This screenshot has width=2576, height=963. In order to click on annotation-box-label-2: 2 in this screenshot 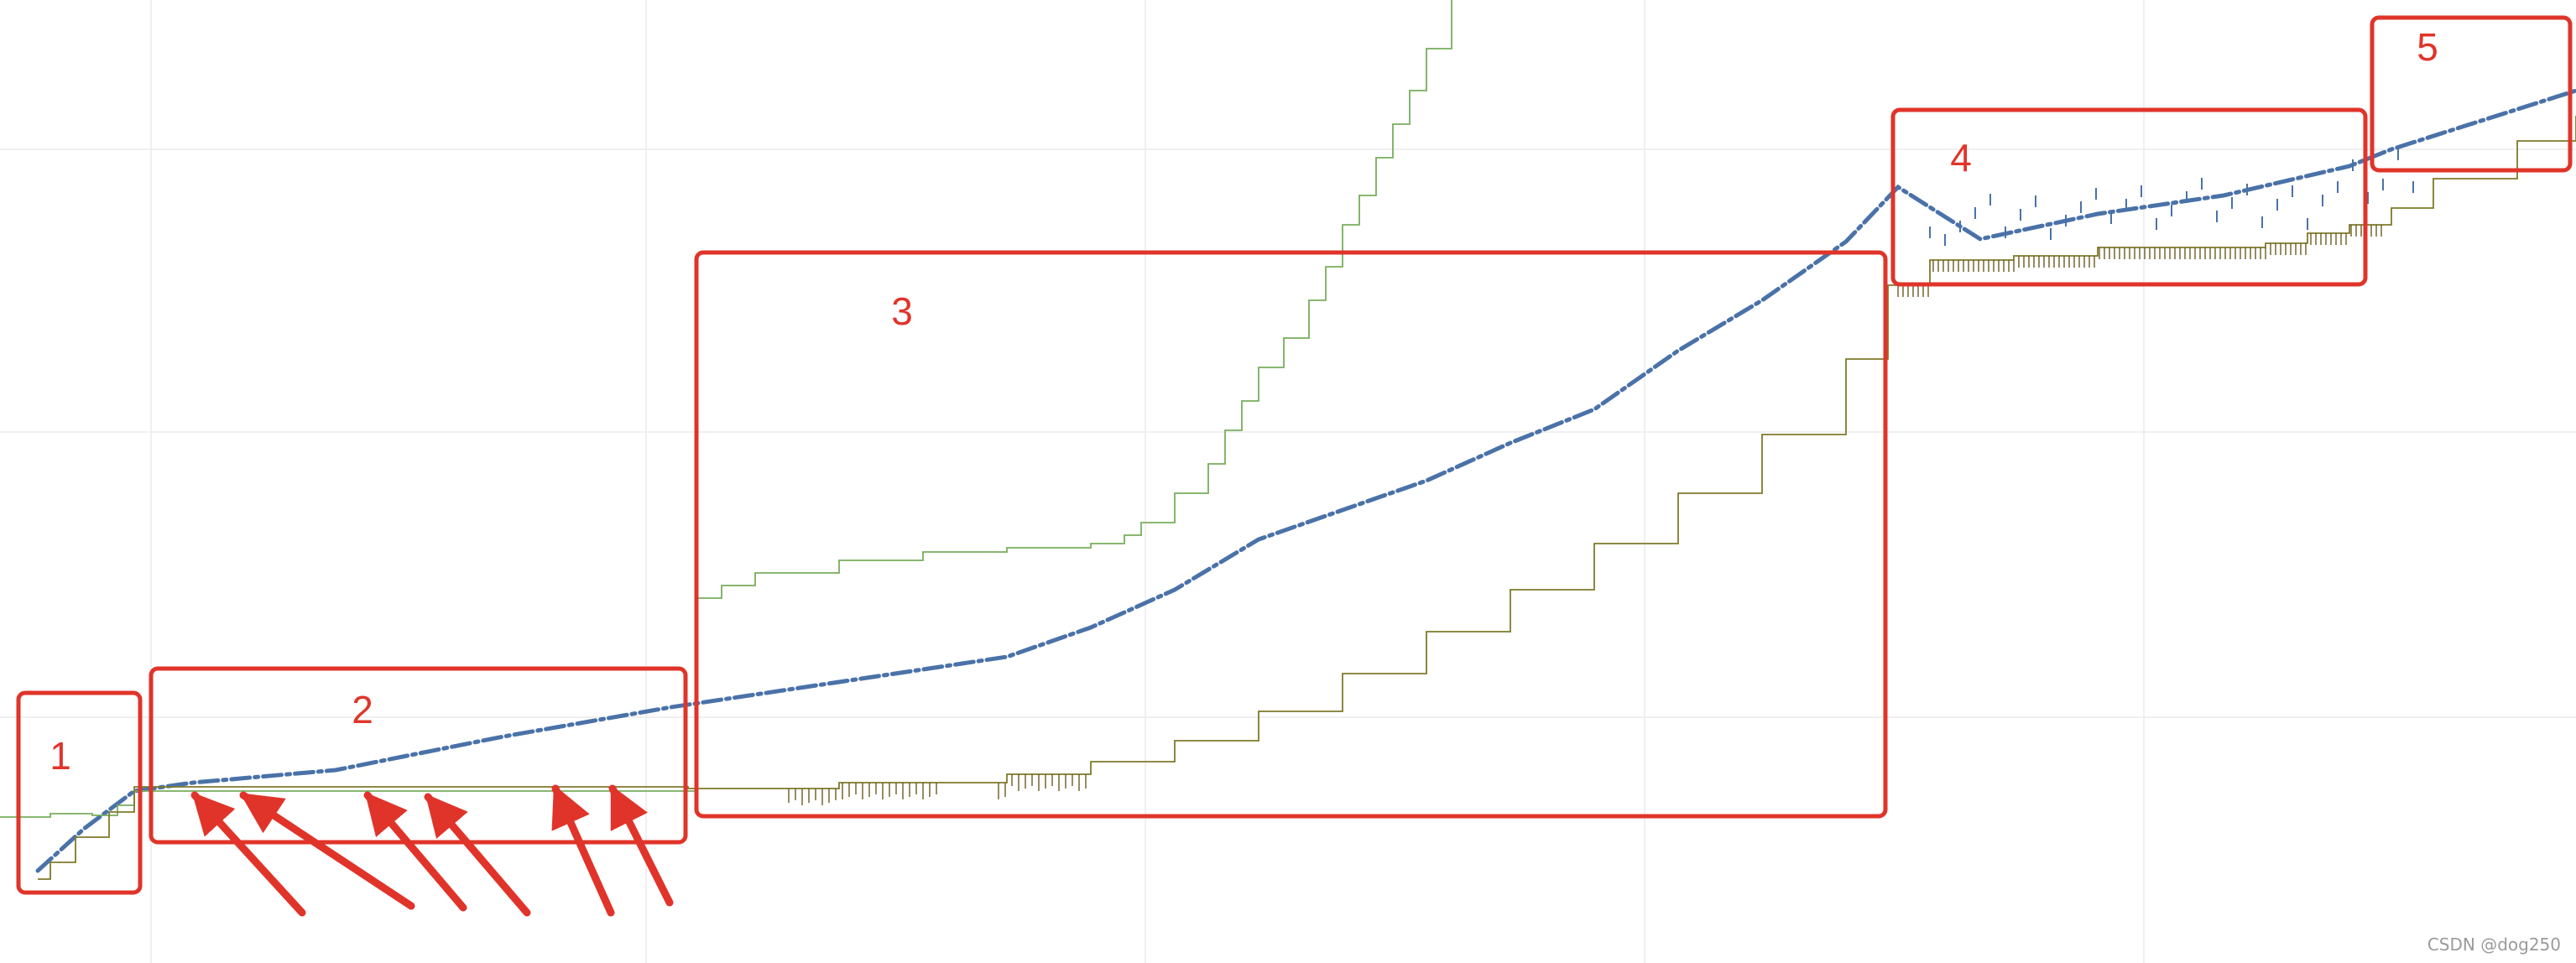, I will do `click(362, 709)`.